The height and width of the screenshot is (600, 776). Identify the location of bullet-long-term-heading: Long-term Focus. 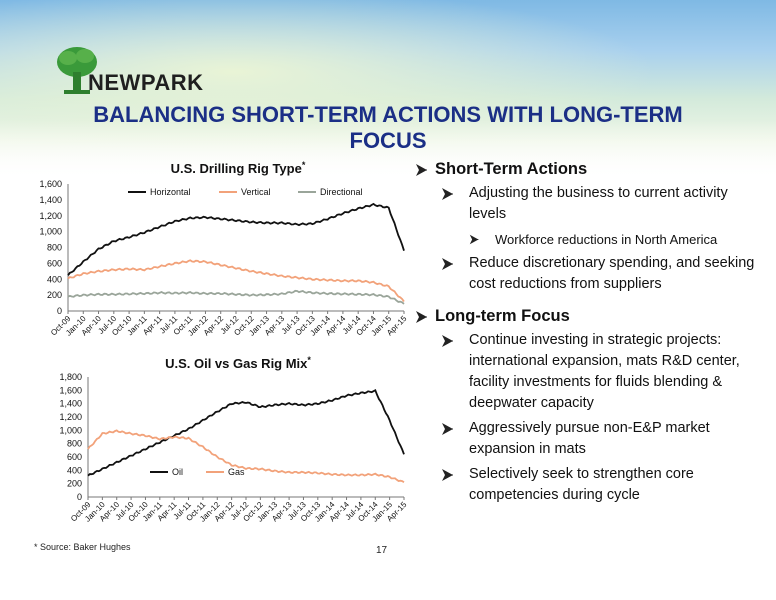
(587, 316).